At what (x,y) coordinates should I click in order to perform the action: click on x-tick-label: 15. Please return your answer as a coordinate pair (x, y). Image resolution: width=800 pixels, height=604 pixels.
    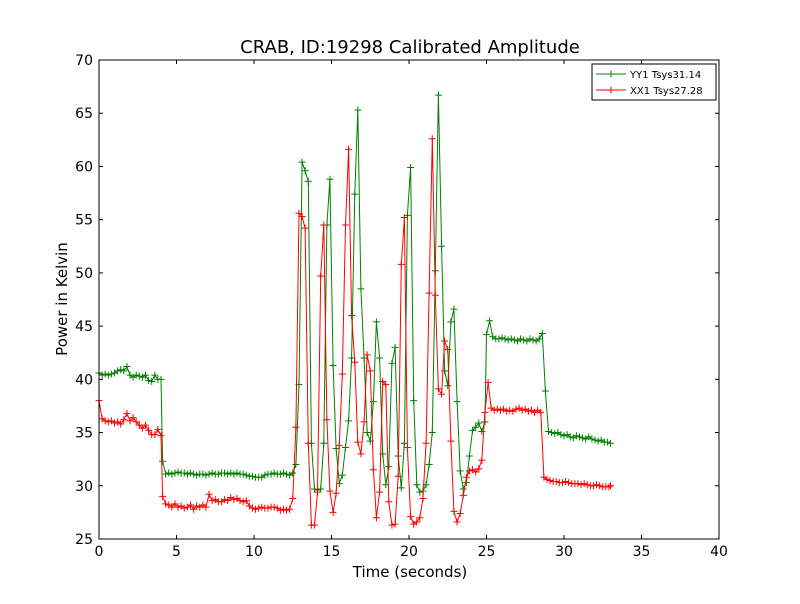
    Looking at the image, I should click on (332, 552).